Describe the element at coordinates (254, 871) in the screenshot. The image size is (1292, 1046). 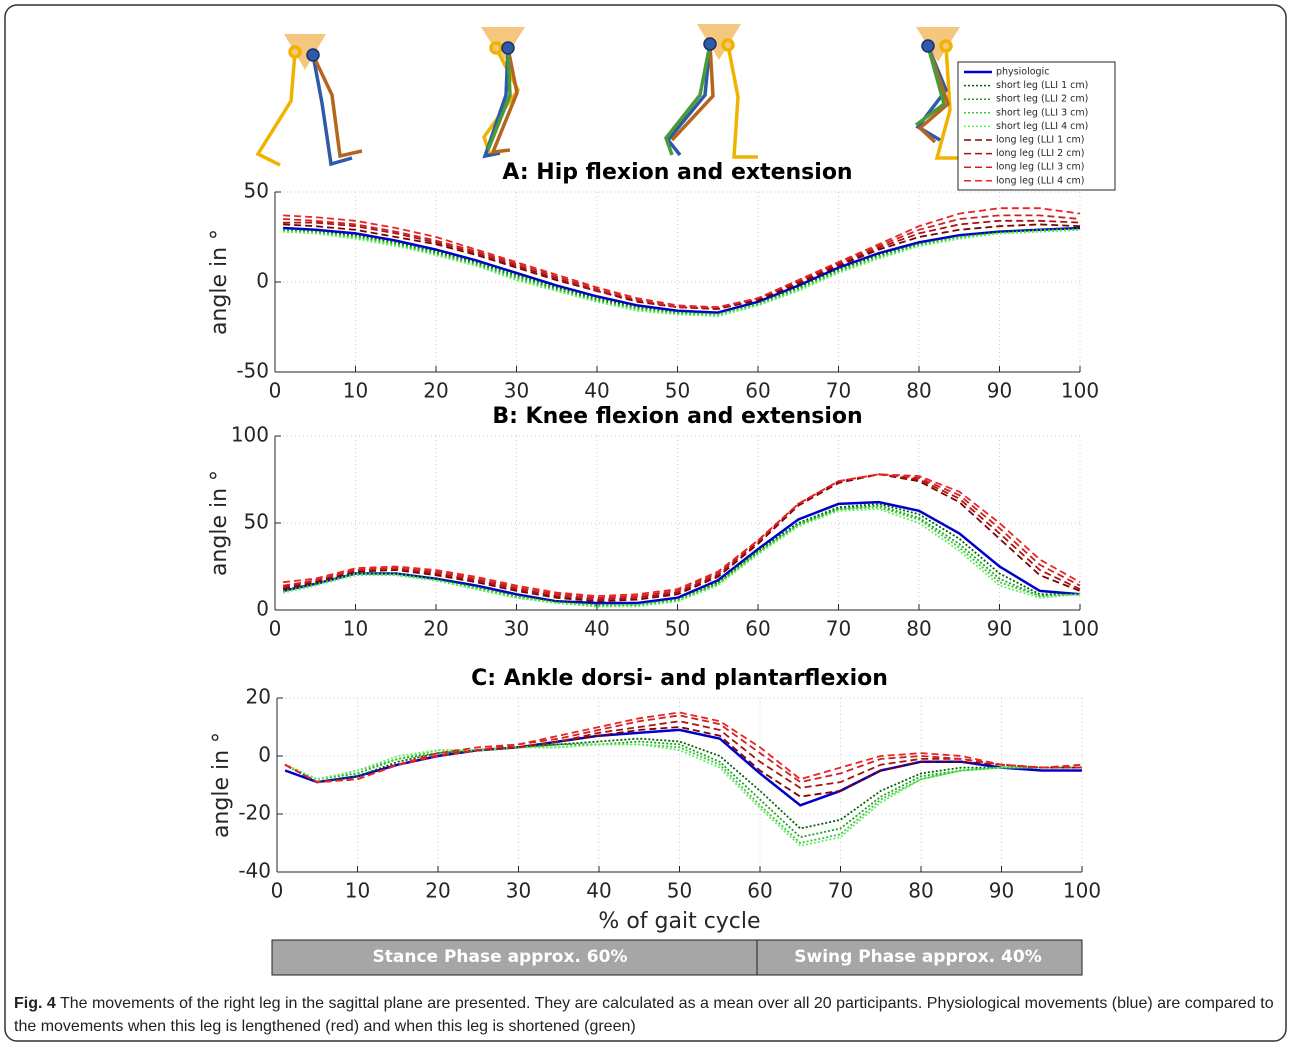
I see `y-tick-label: -40` at that location.